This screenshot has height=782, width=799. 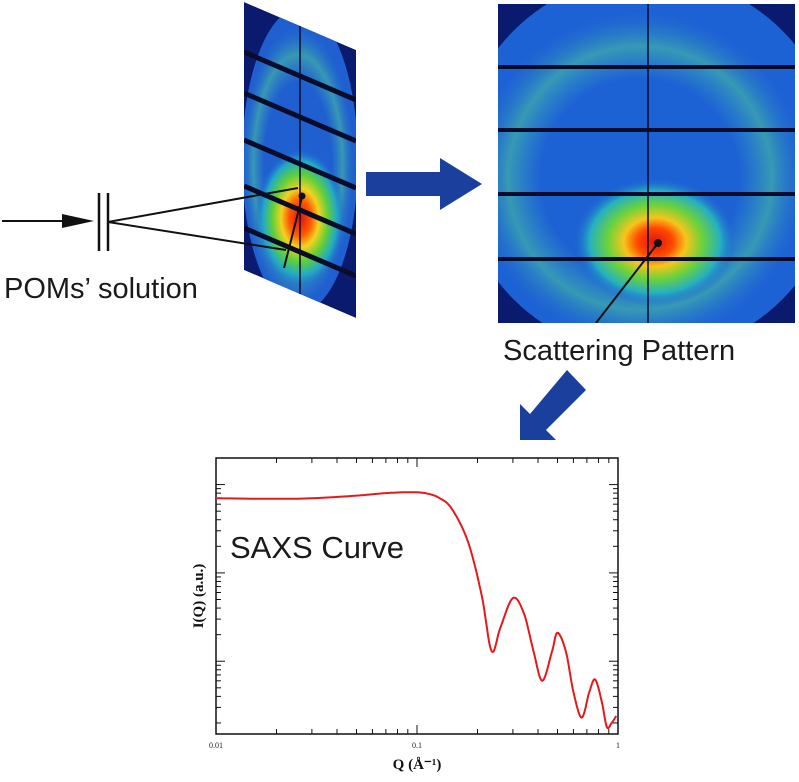 What do you see at coordinates (300, 160) in the screenshot?
I see `detector-left` at bounding box center [300, 160].